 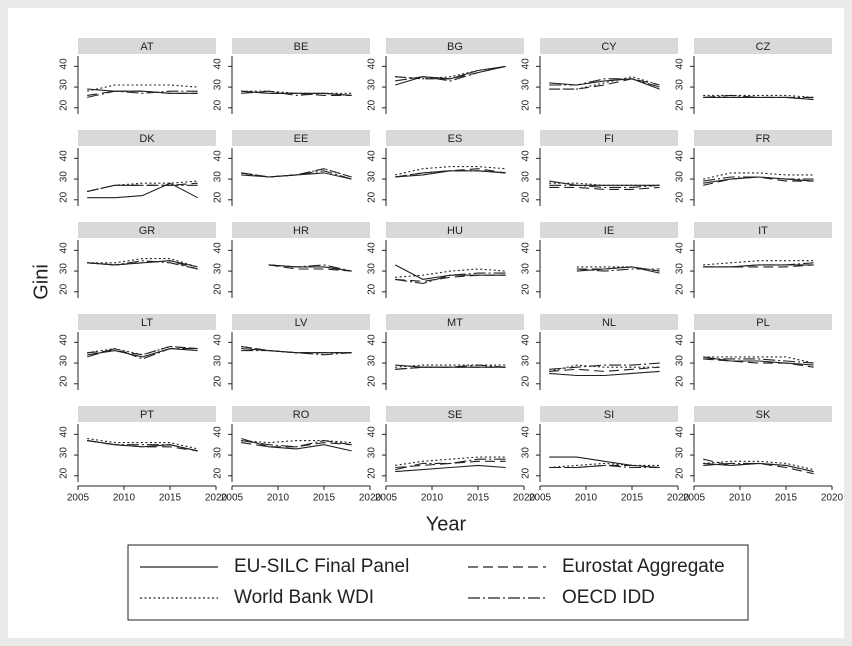 I want to click on panel-title: HU, so click(x=455, y=231).